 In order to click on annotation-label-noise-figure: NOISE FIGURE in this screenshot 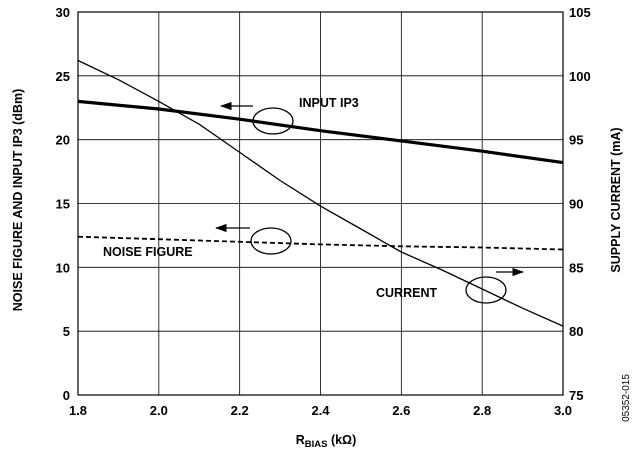, I will do `click(148, 252)`.